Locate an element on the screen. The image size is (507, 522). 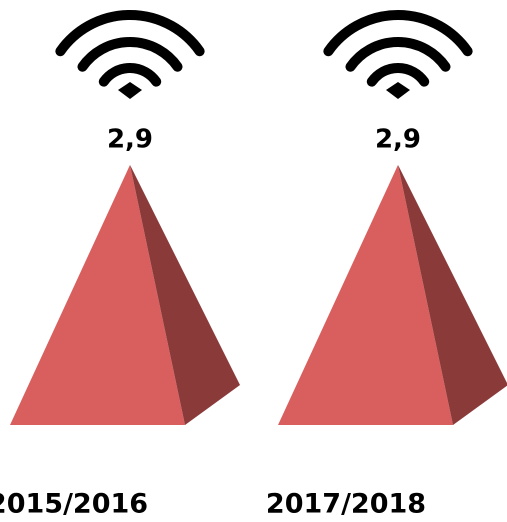
category-label: 2015/2016 is located at coordinates (74, 504).